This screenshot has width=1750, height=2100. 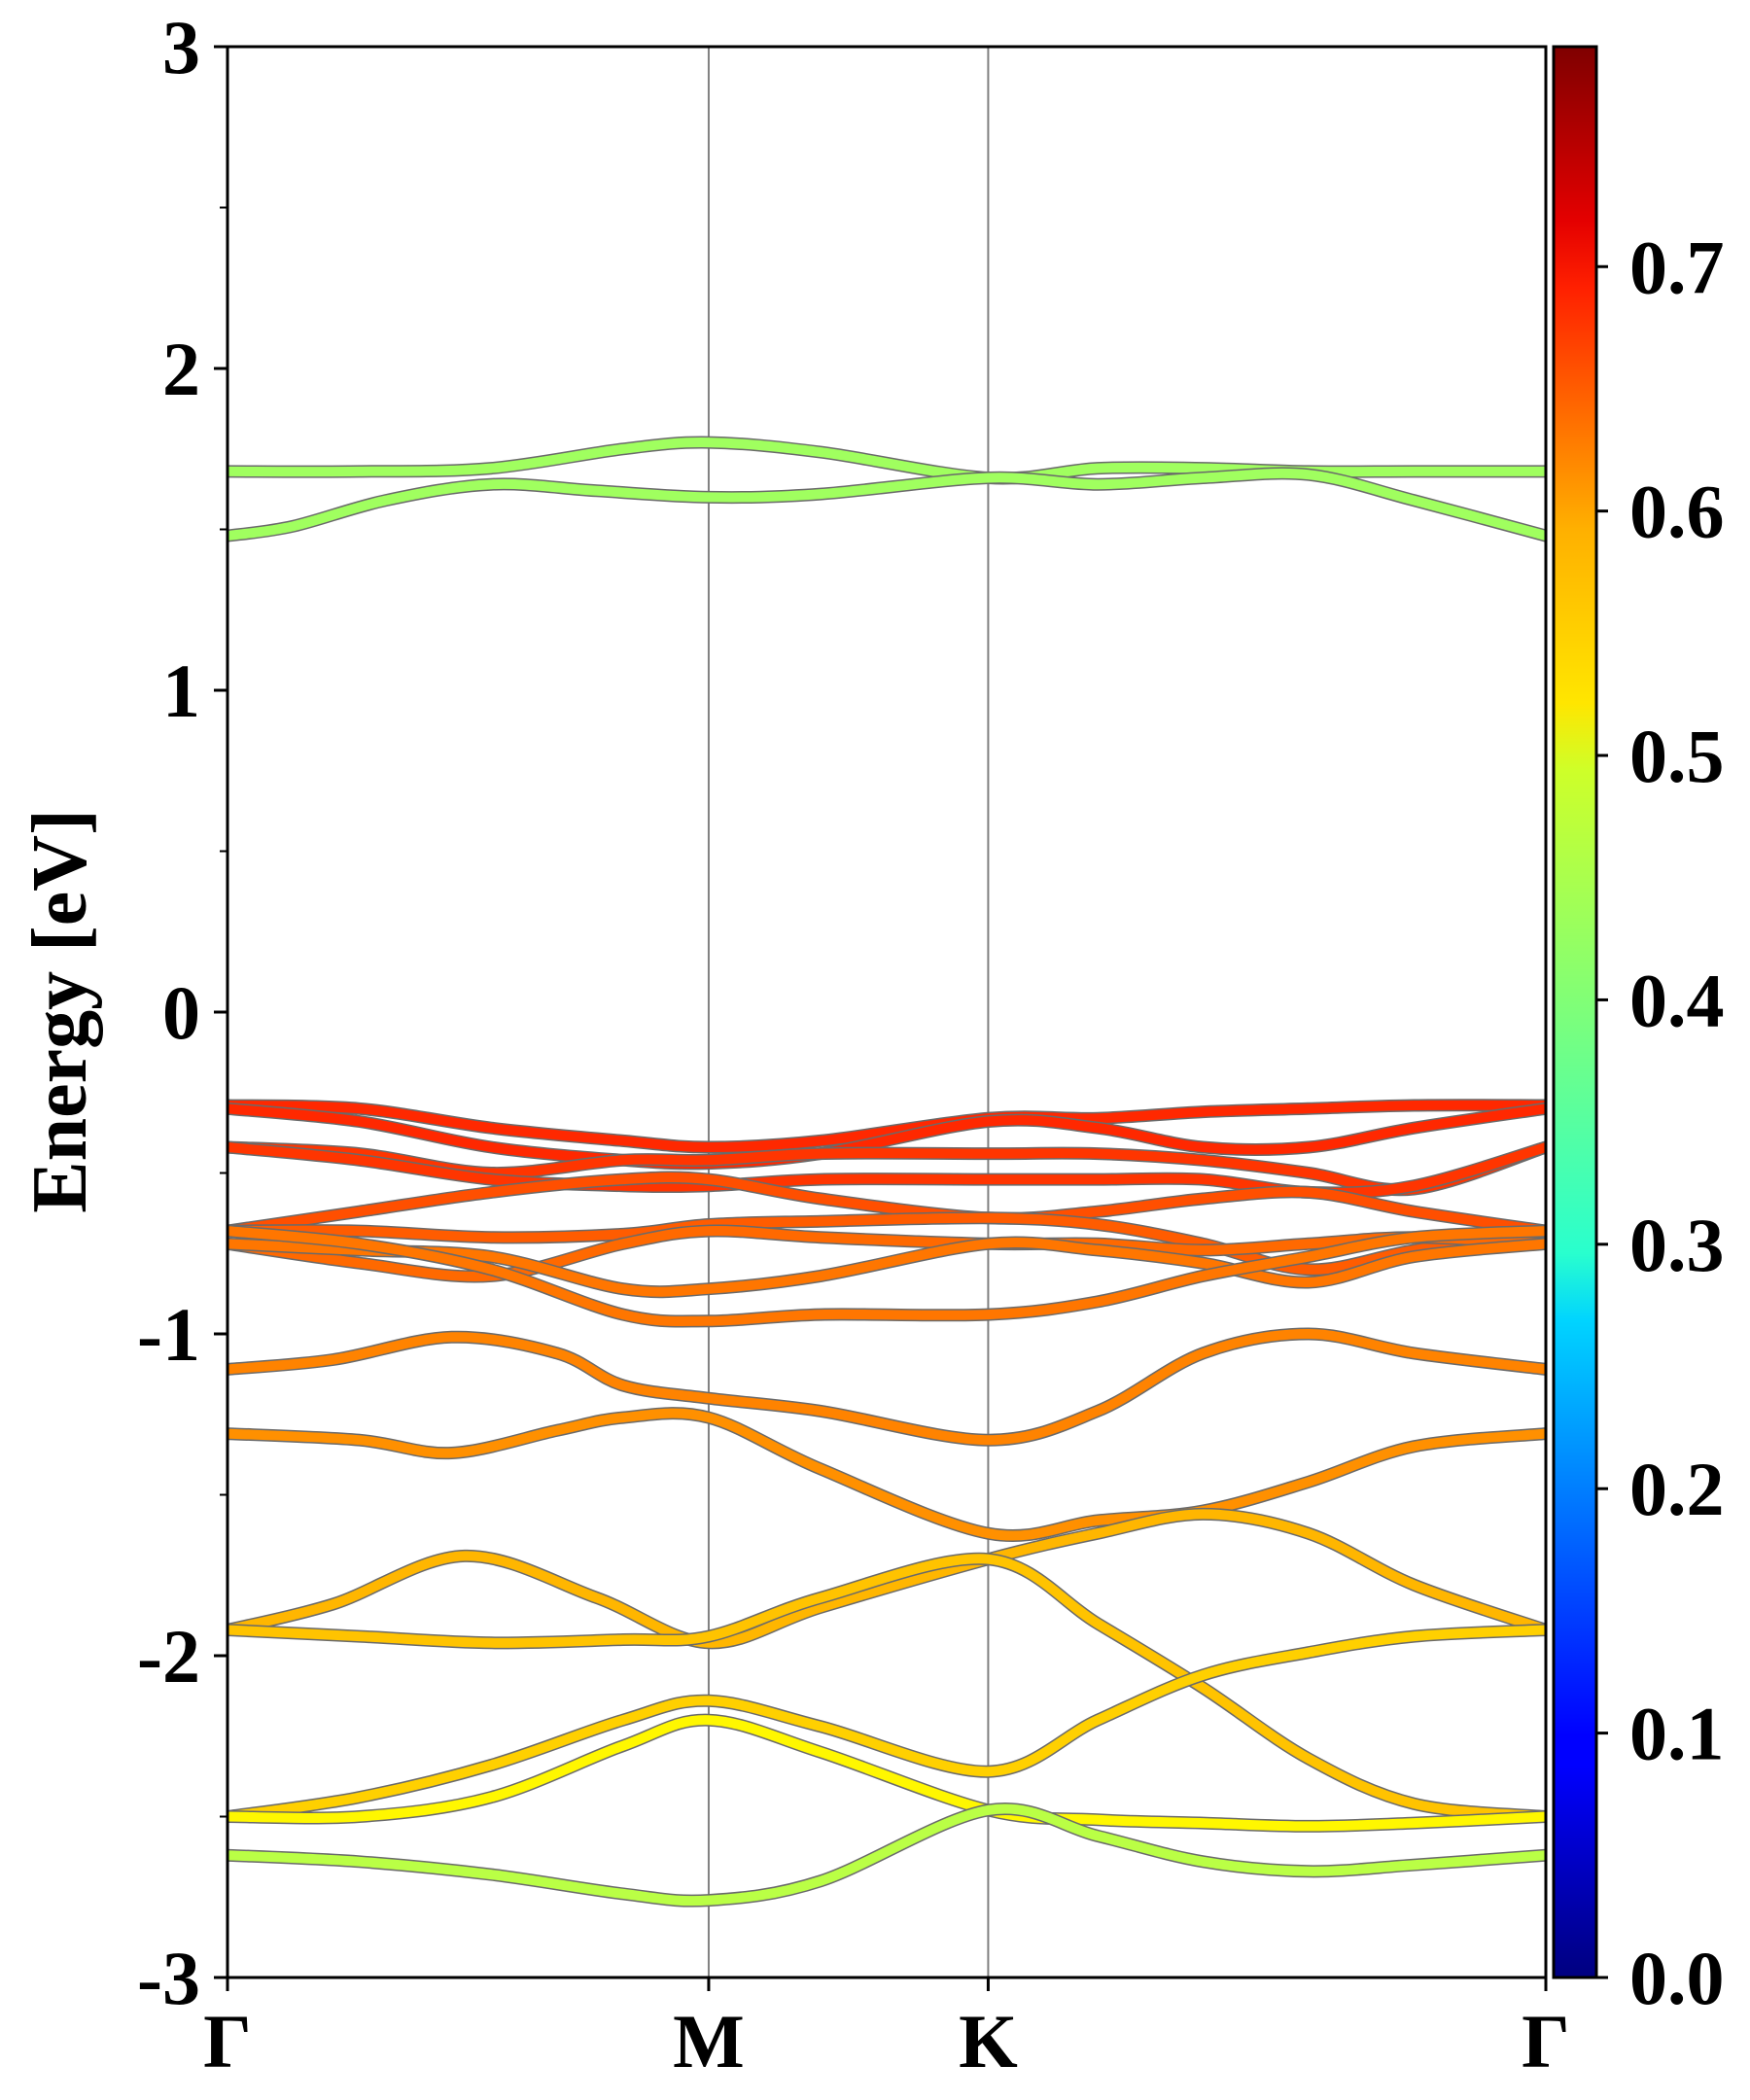 I want to click on y-tick-label: -1, so click(x=168, y=1334).